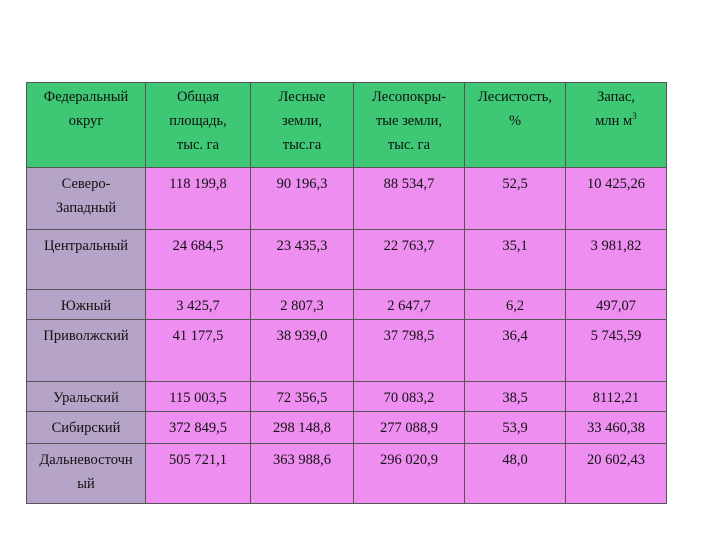  What do you see at coordinates (302, 396) in the screenshot?
I see `value-cell: 72 356,5` at bounding box center [302, 396].